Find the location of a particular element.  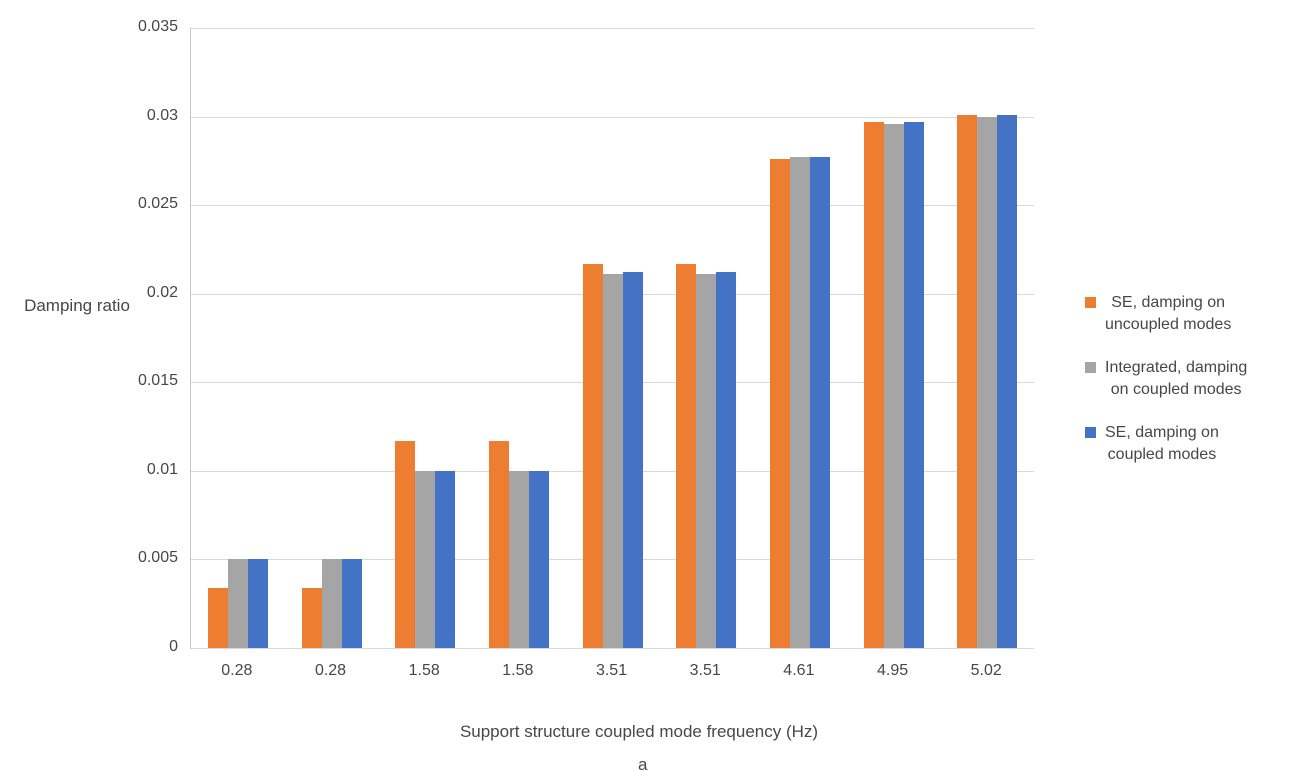

x-tick-label: 5.02 is located at coordinates (986, 670).